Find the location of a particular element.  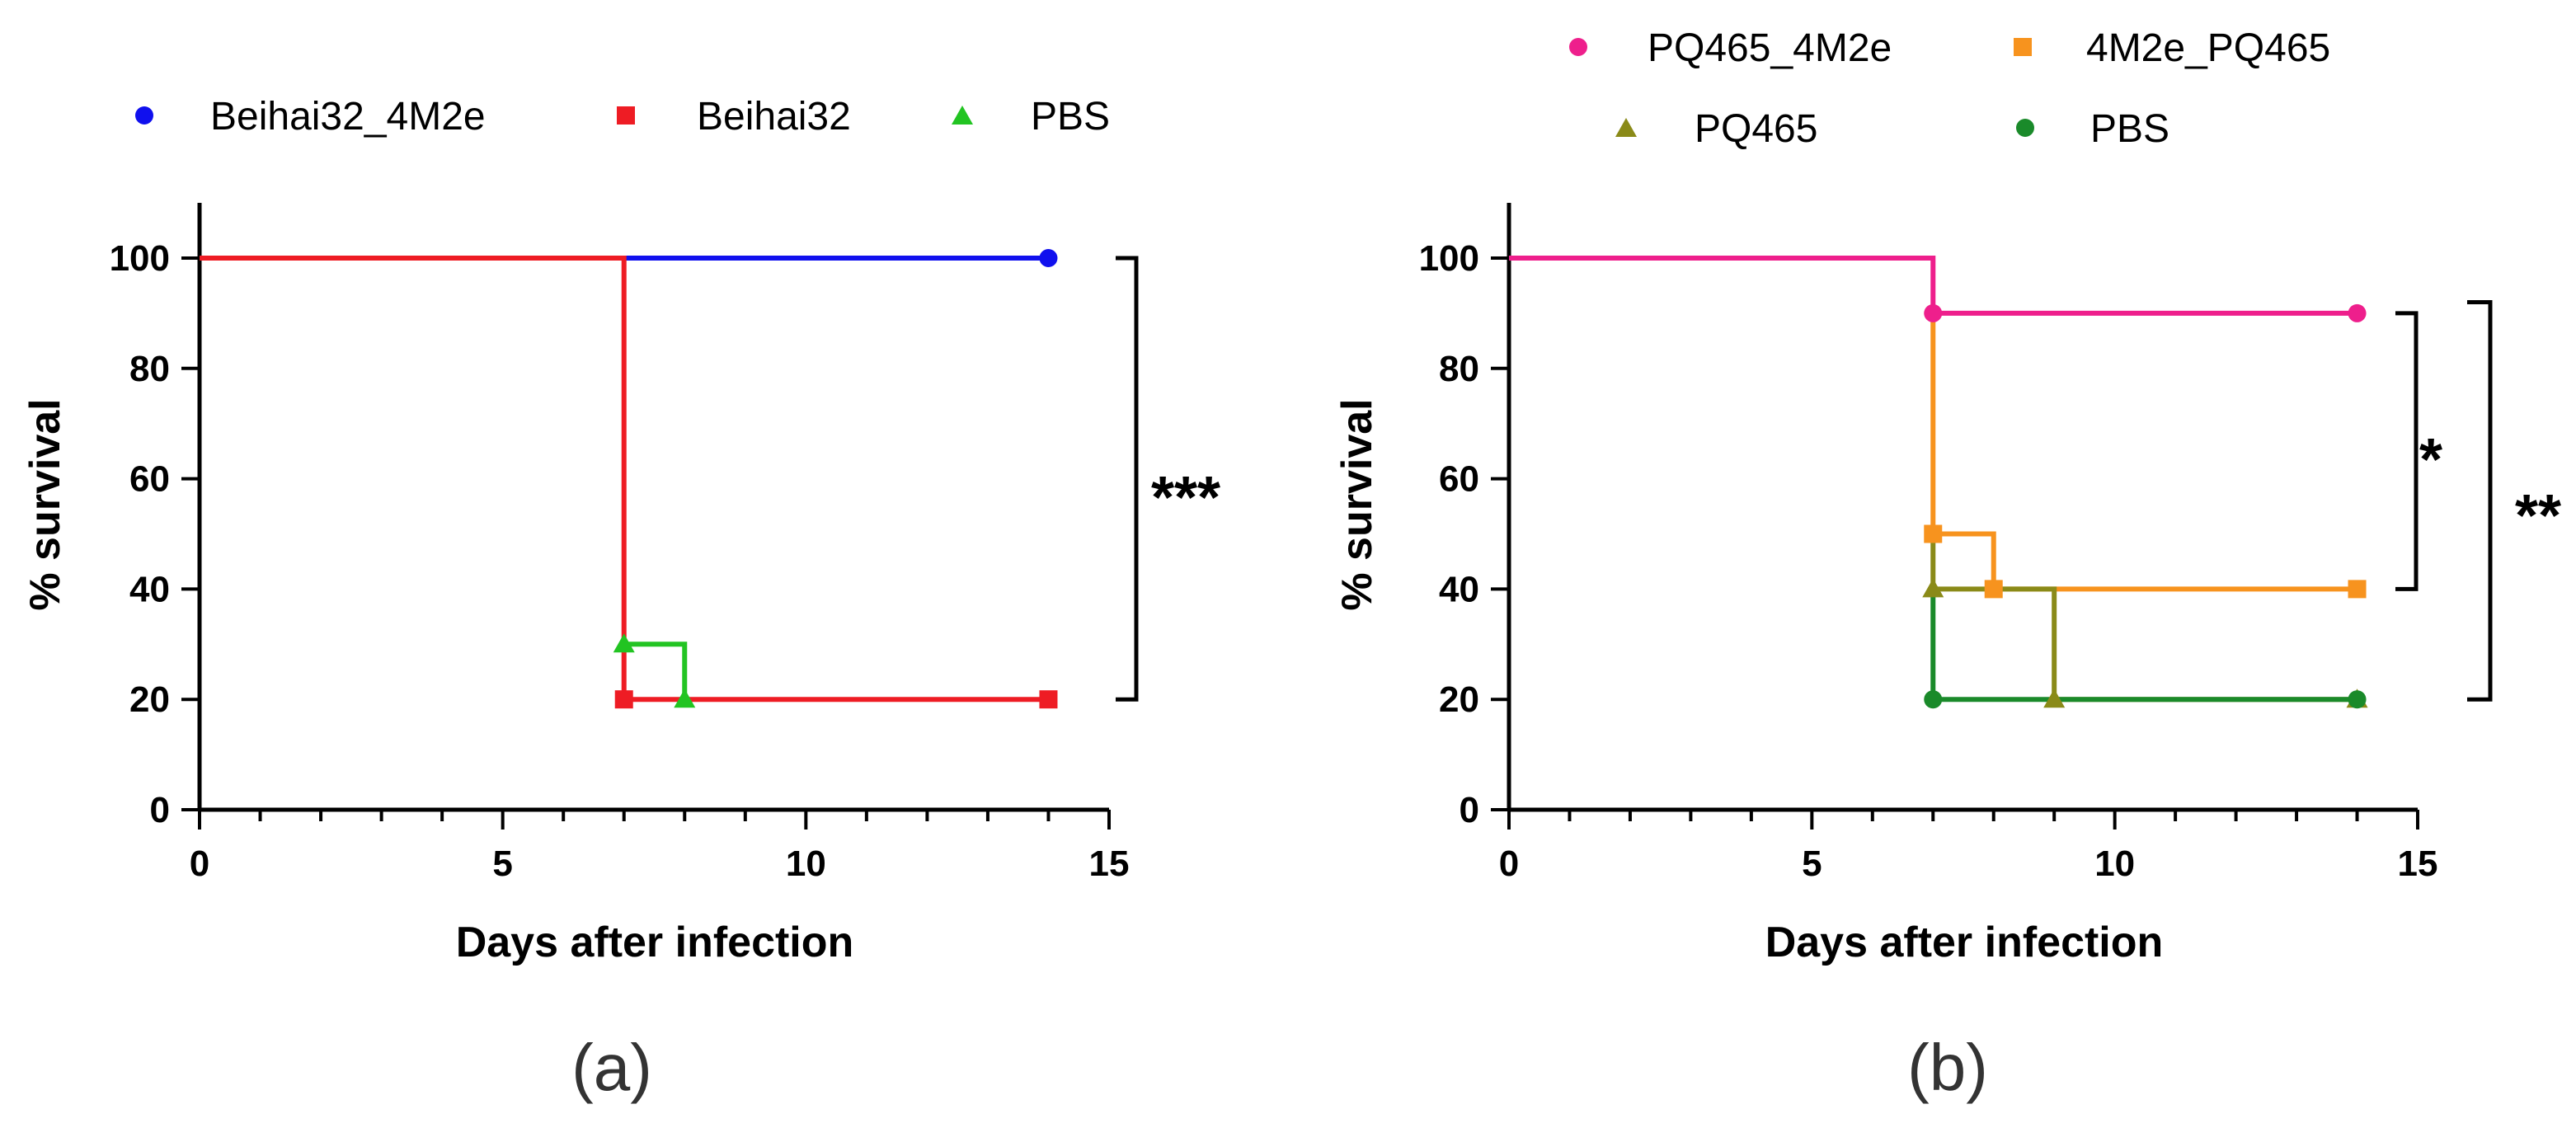

legend-entry: Beihai32 is located at coordinates (734, 117).